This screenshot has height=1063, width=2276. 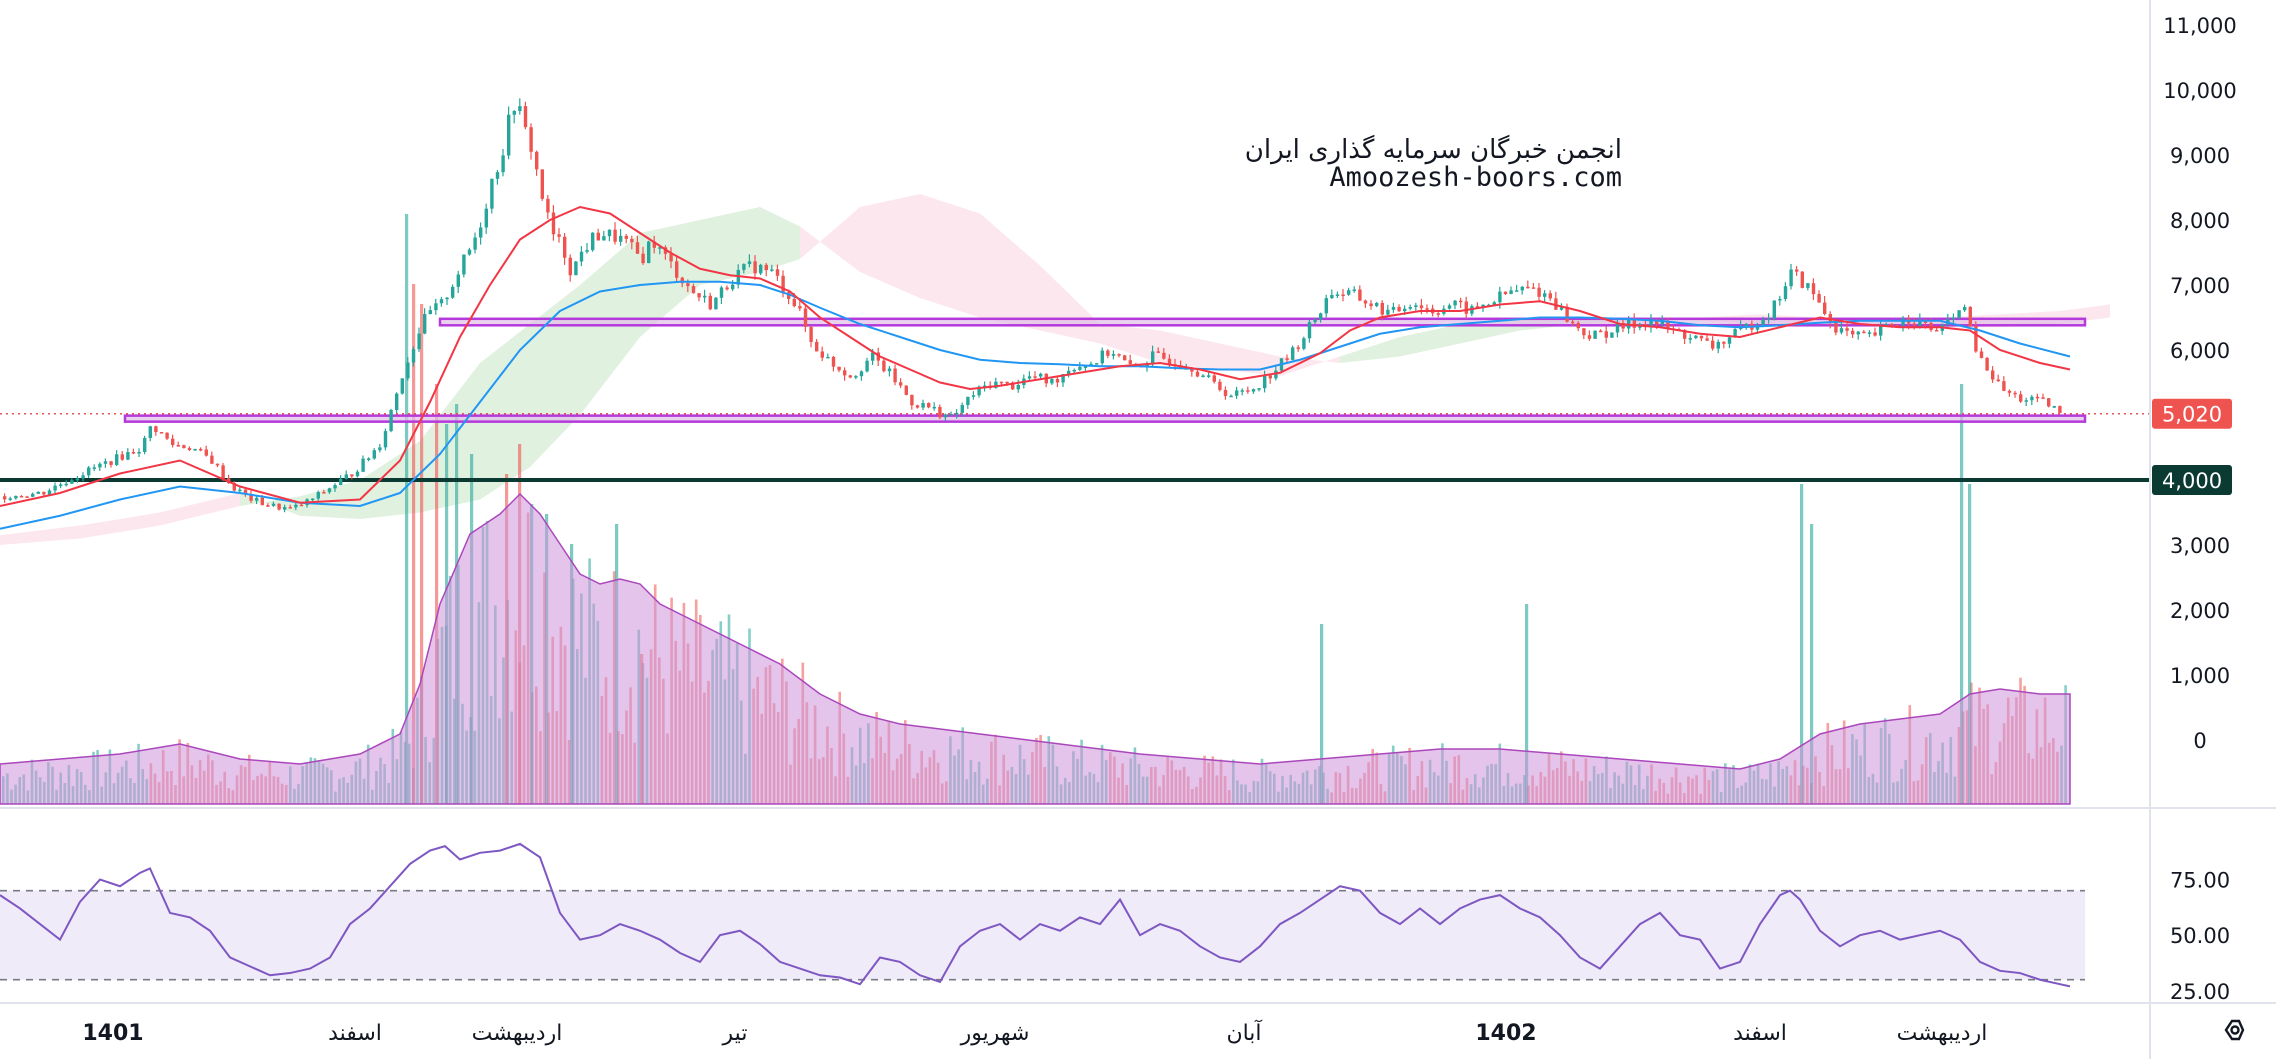 What do you see at coordinates (112, 1033) in the screenshot?
I see `time-axis-label: 1401` at bounding box center [112, 1033].